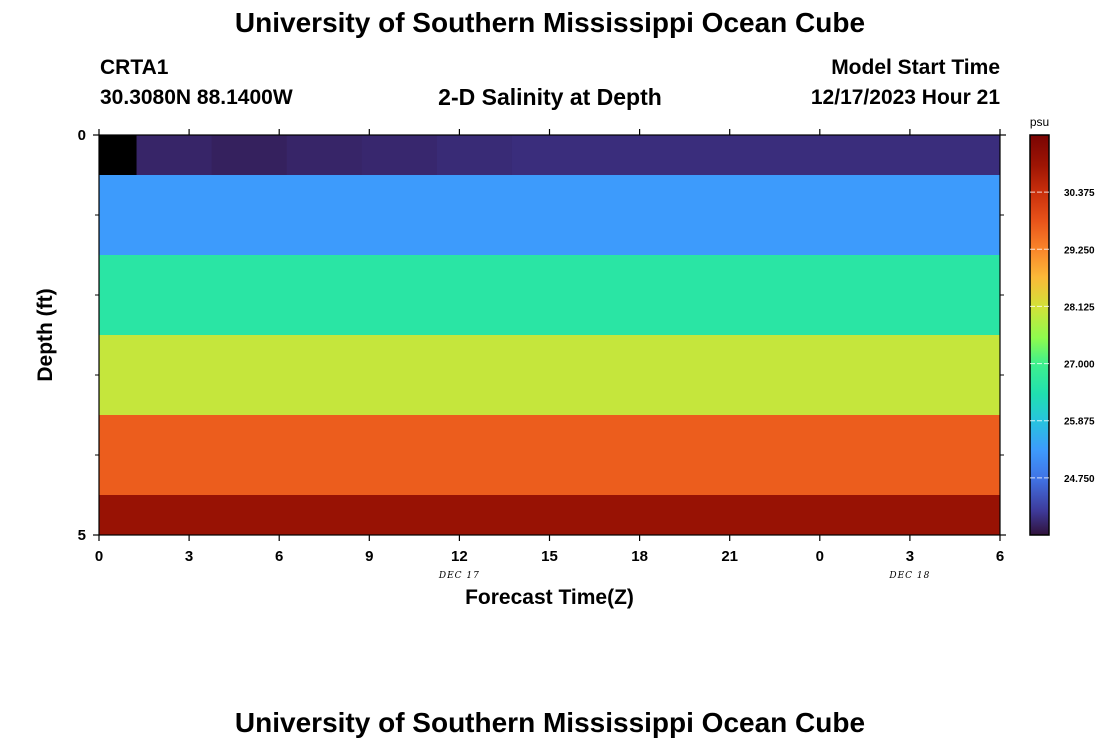 The width and height of the screenshot is (1100, 750). What do you see at coordinates (82, 135) in the screenshot?
I see `y-tick-label: 0` at bounding box center [82, 135].